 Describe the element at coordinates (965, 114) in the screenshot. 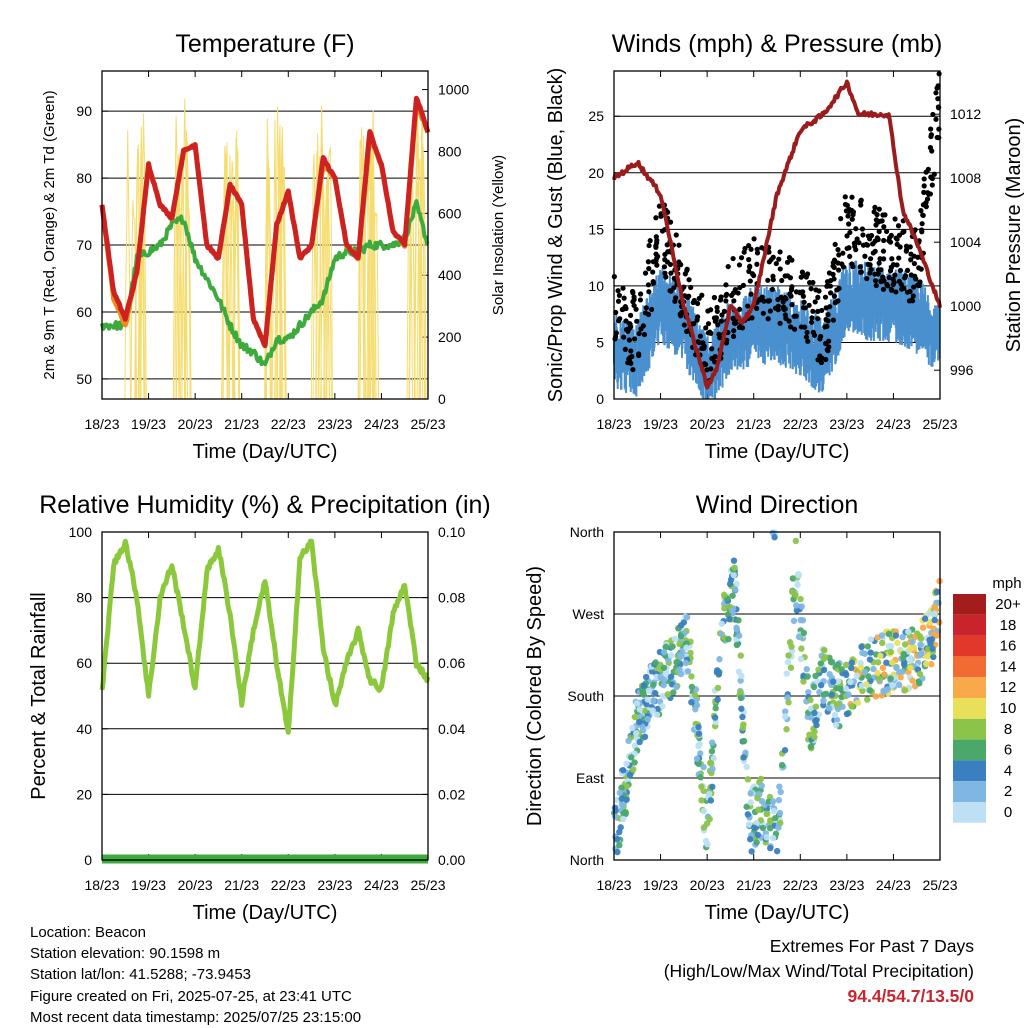

I see `y-tick-label-right: 1012` at that location.